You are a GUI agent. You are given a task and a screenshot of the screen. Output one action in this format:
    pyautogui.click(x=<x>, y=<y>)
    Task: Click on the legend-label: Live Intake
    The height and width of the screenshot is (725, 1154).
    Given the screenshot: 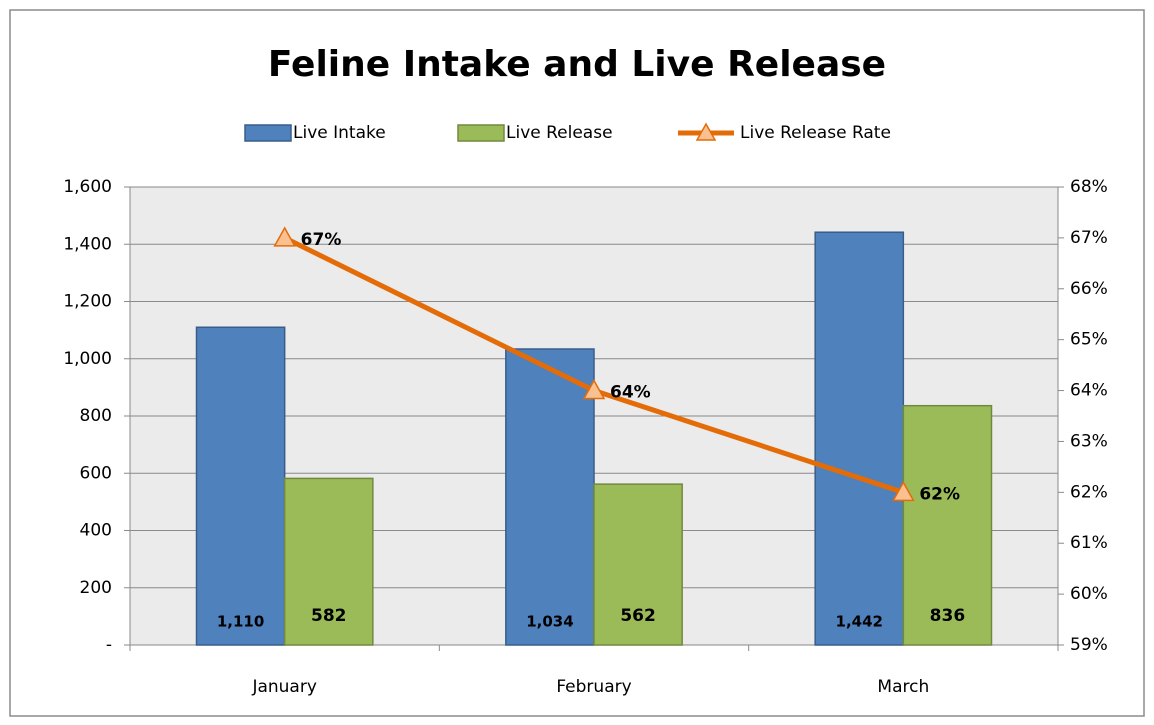 What is the action you would take?
    pyautogui.click(x=339, y=133)
    